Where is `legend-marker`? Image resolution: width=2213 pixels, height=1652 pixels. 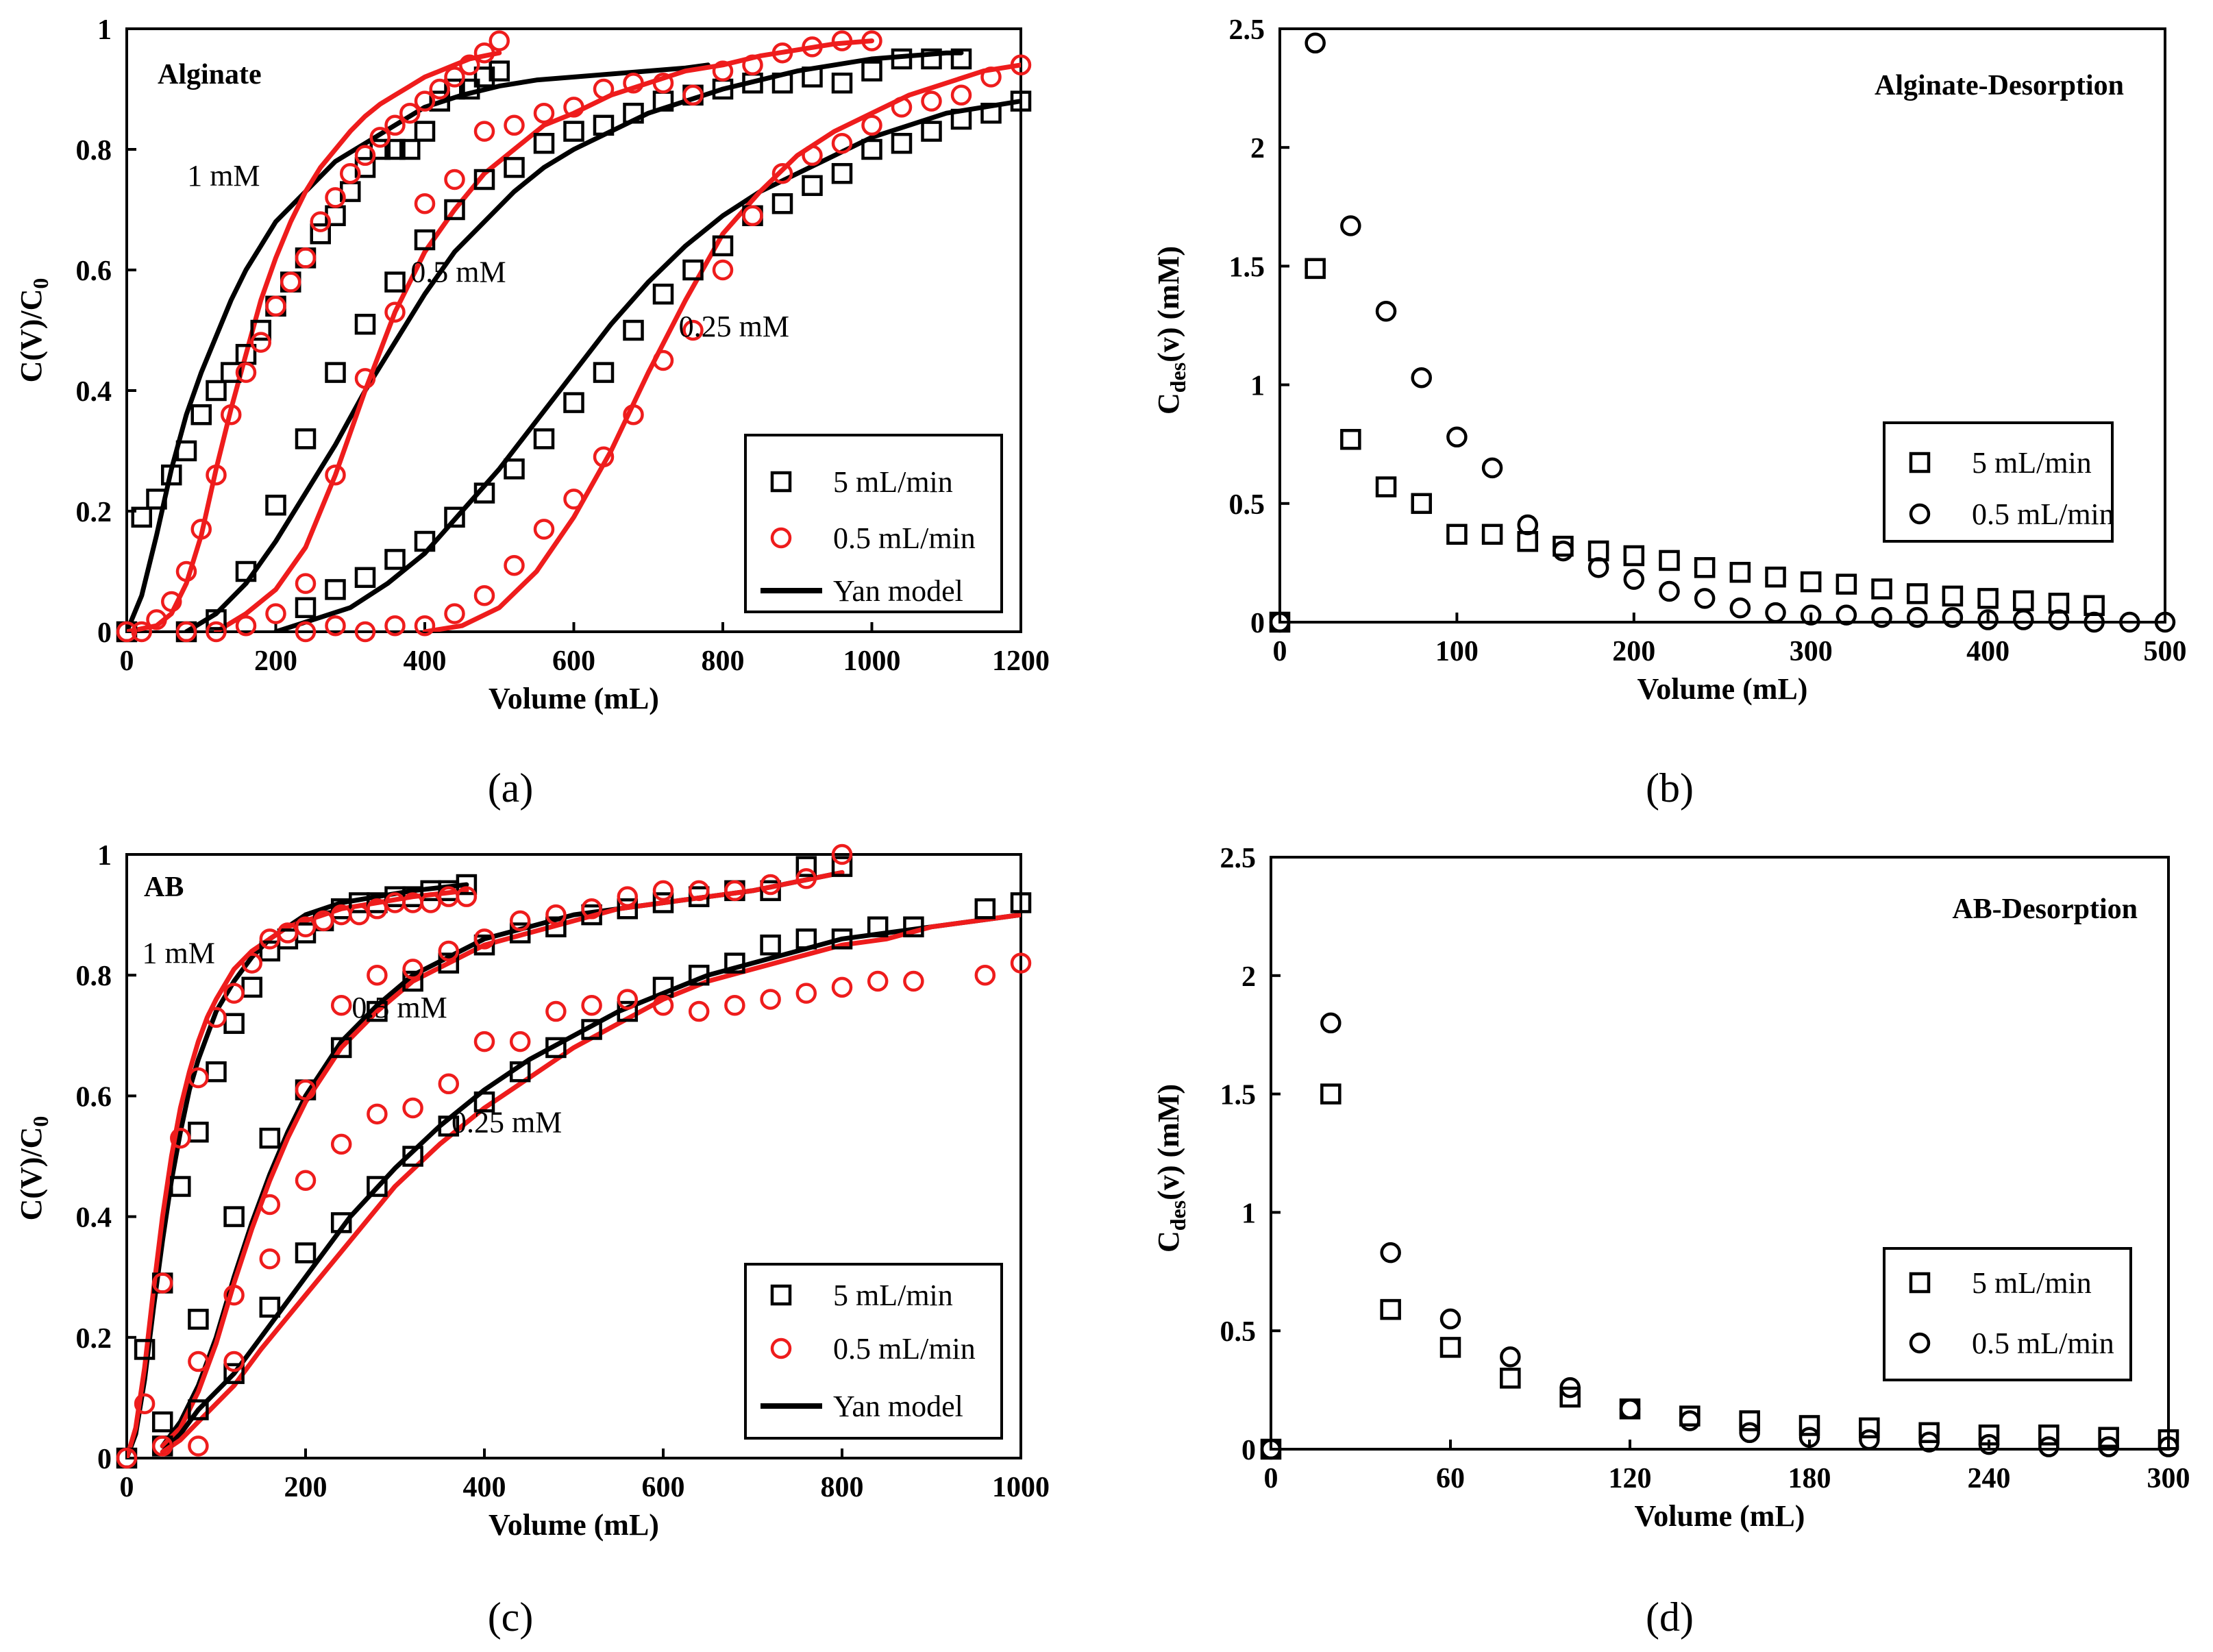
legend-marker is located at coordinates (781, 482).